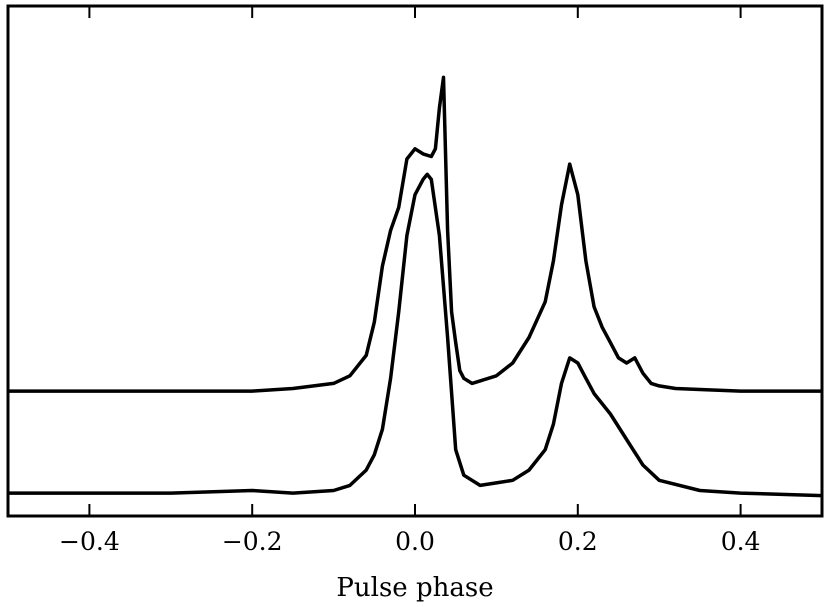  Describe the element at coordinates (741, 541) in the screenshot. I see `x-tick-label-4: 0.4` at that location.